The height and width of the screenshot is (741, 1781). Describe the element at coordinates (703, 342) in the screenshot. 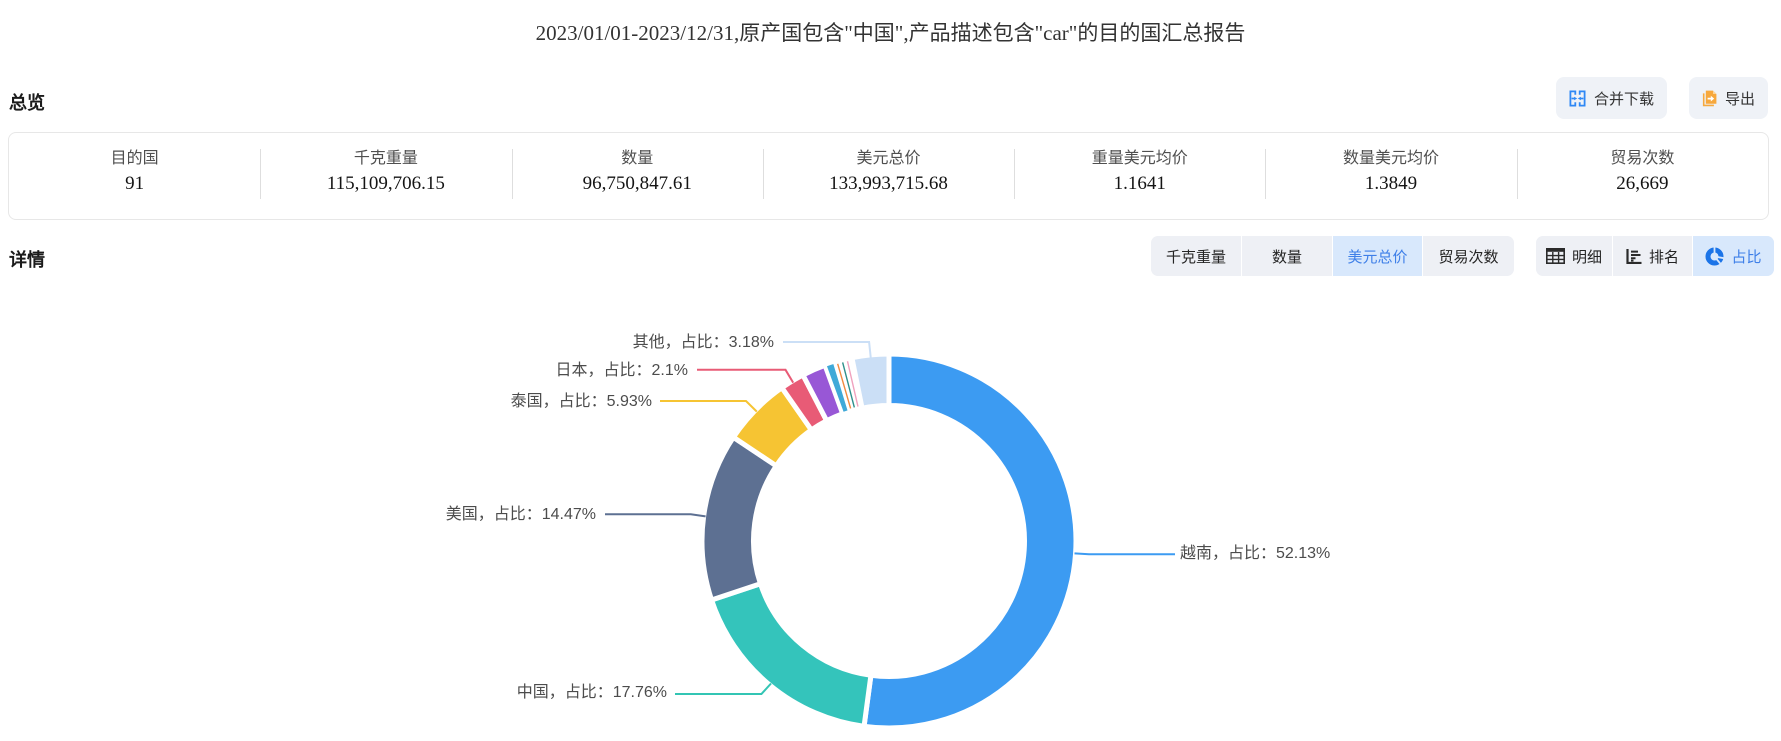

I see `svg-text: 其他，占比：3.18%` at that location.